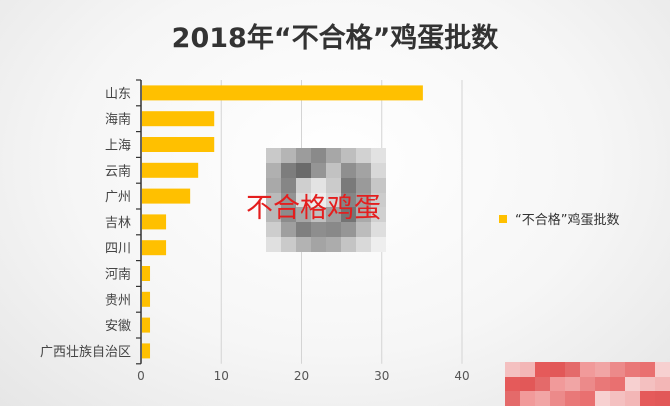  What do you see at coordinates (118, 300) in the screenshot?
I see `category-label: 贵州` at bounding box center [118, 300].